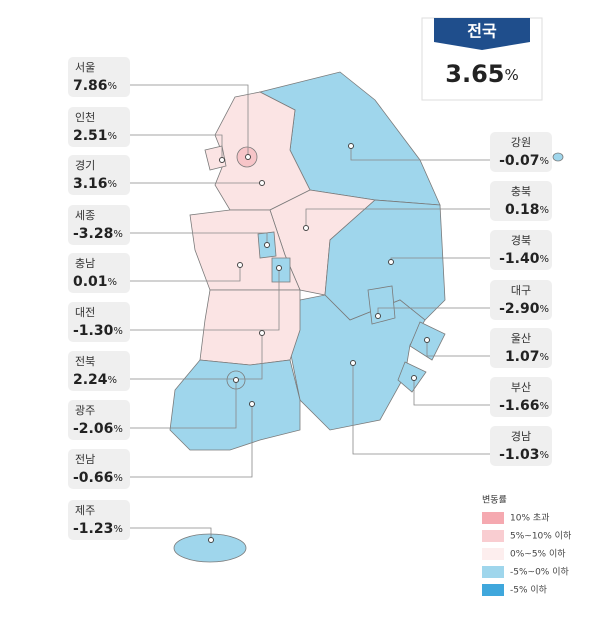 Image resolution: width=593 pixels, height=630 pixels. Describe the element at coordinates (539, 572) in the screenshot. I see `legend-label: -5%~0% 이하` at that location.